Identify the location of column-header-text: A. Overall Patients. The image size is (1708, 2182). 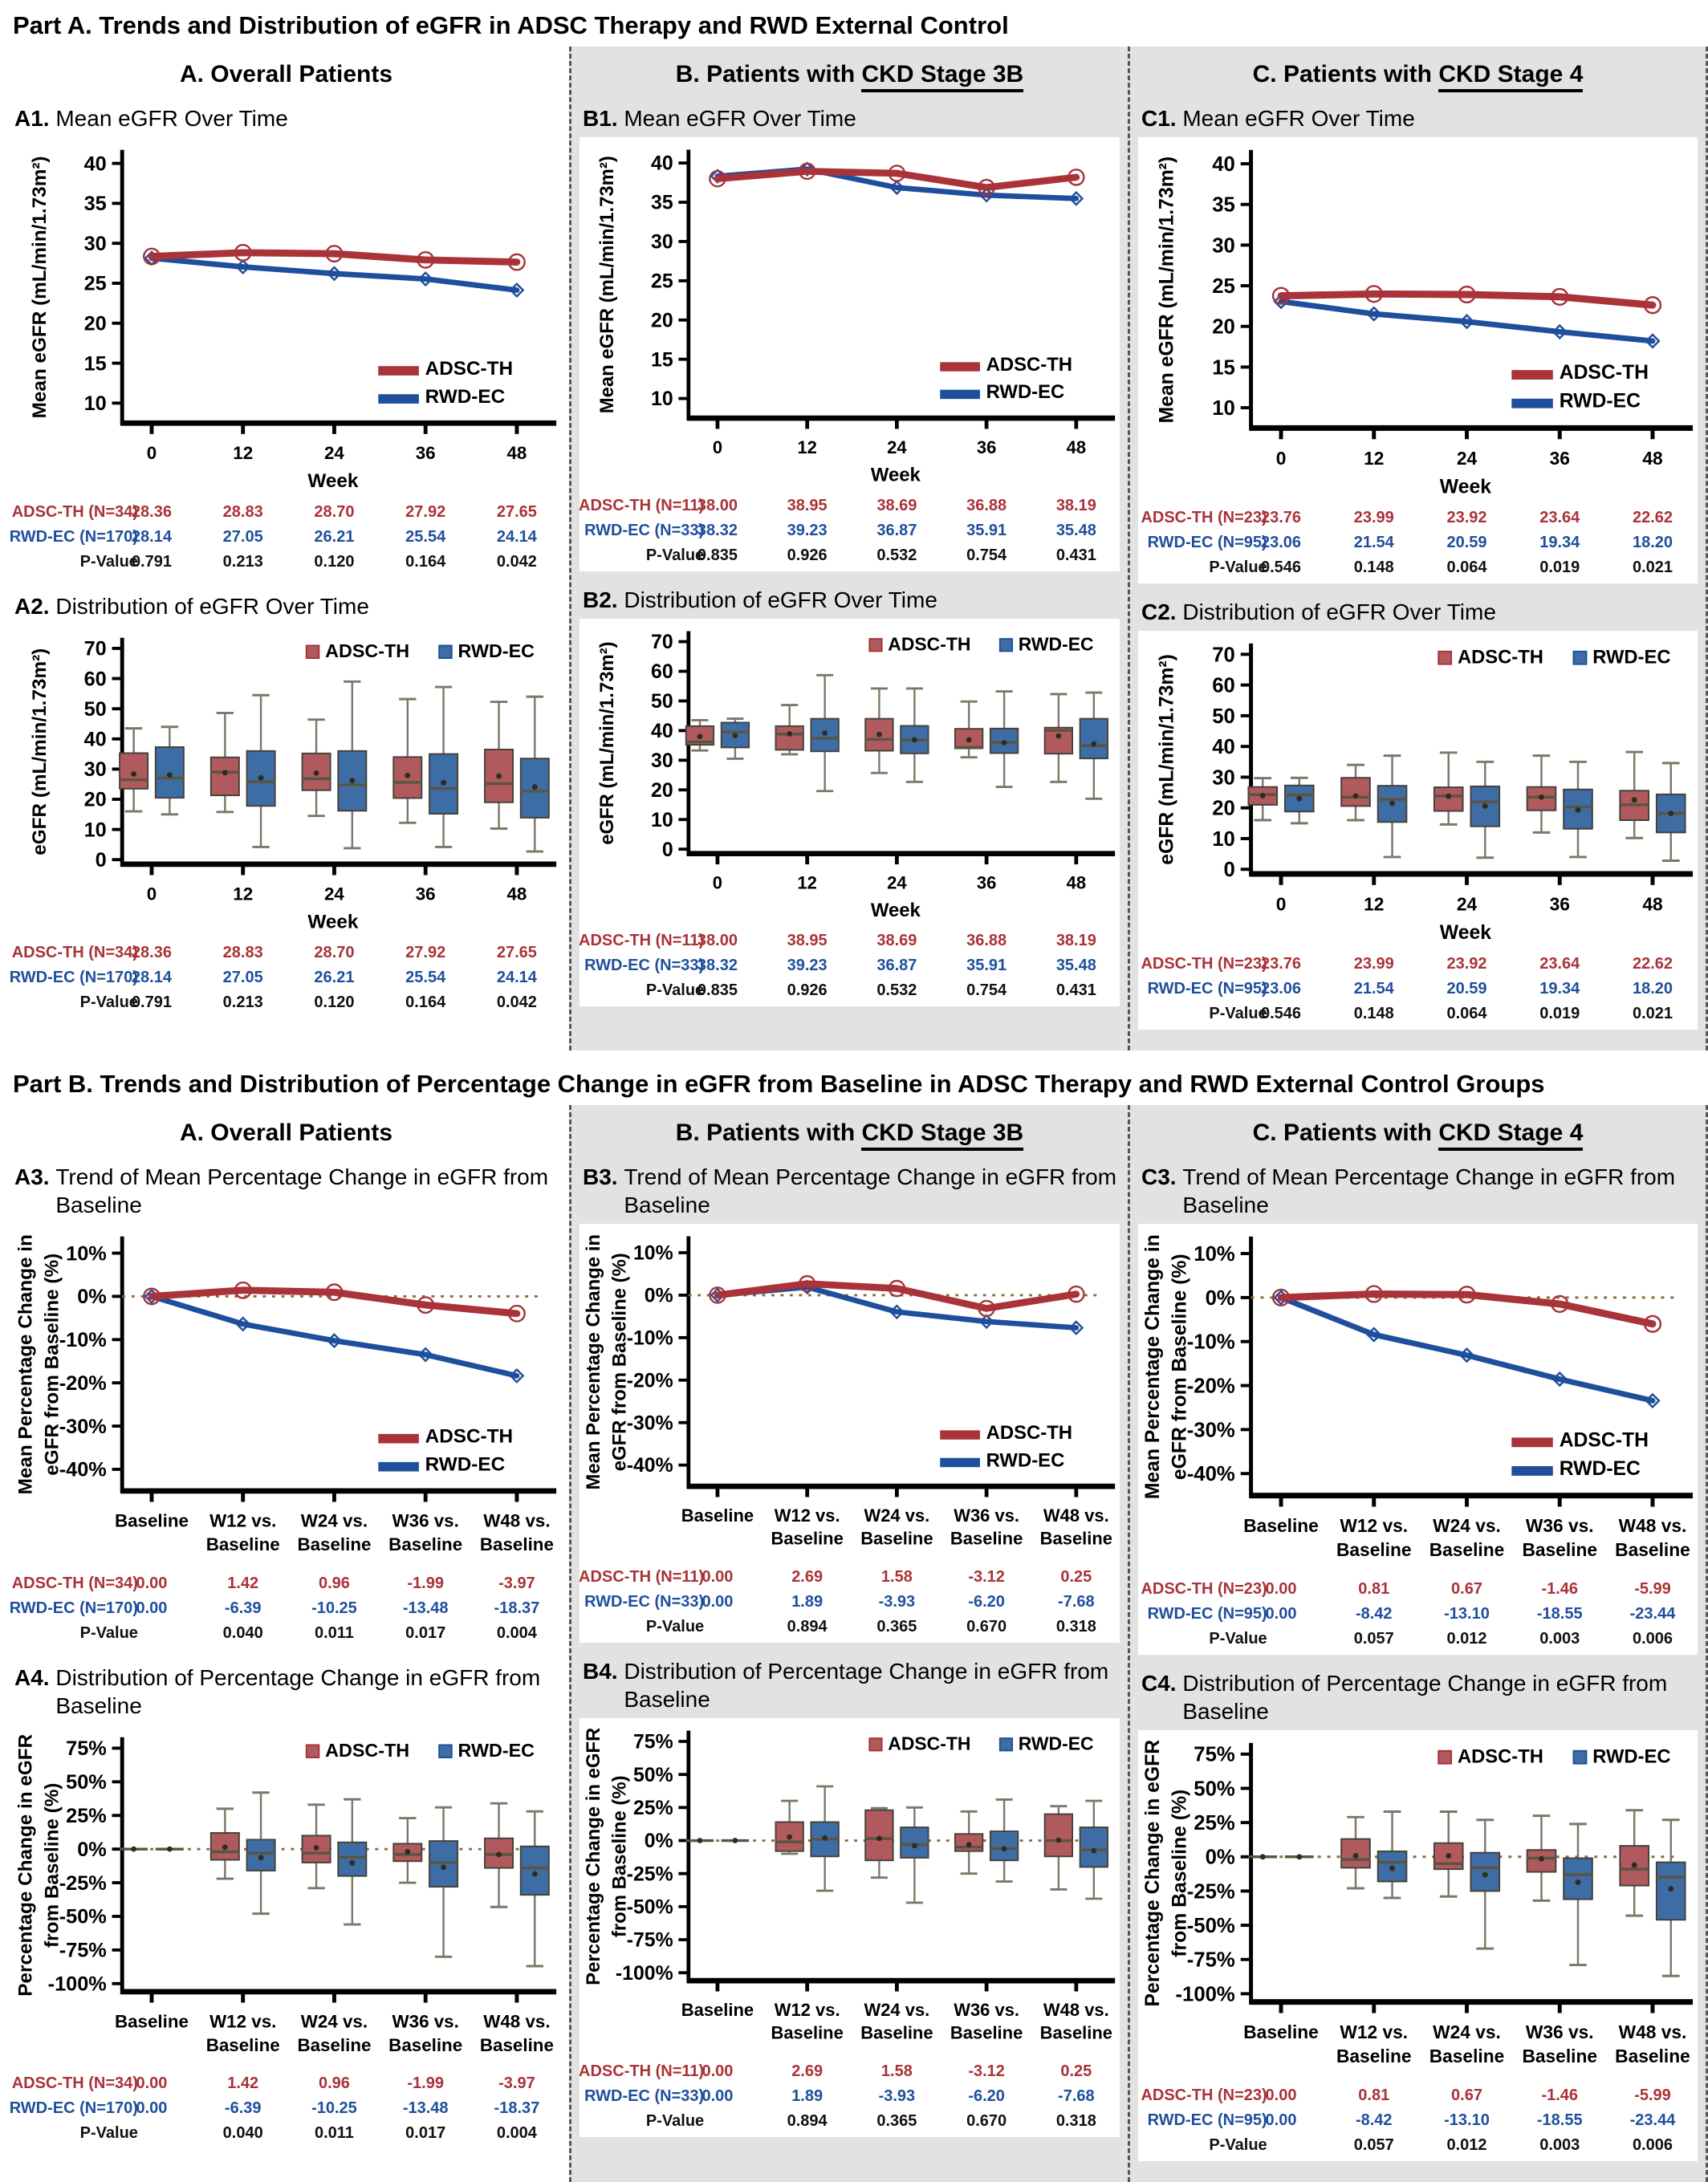
(286, 74).